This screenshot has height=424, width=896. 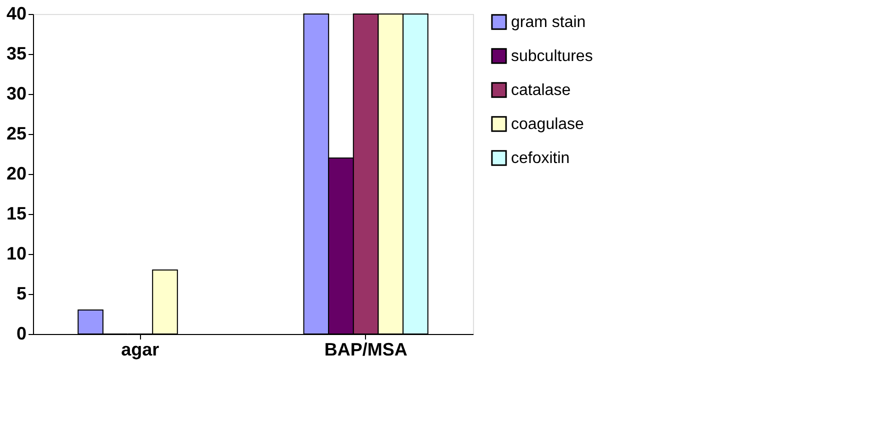 I want to click on legend-label: gram stain, so click(x=548, y=22).